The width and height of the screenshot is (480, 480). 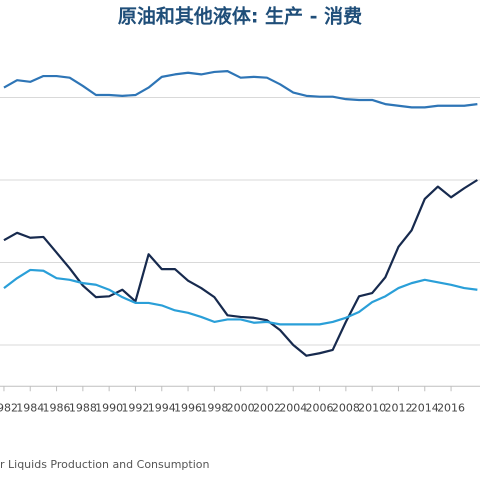 I want to click on x-tick-label: 2014, so click(x=425, y=407).